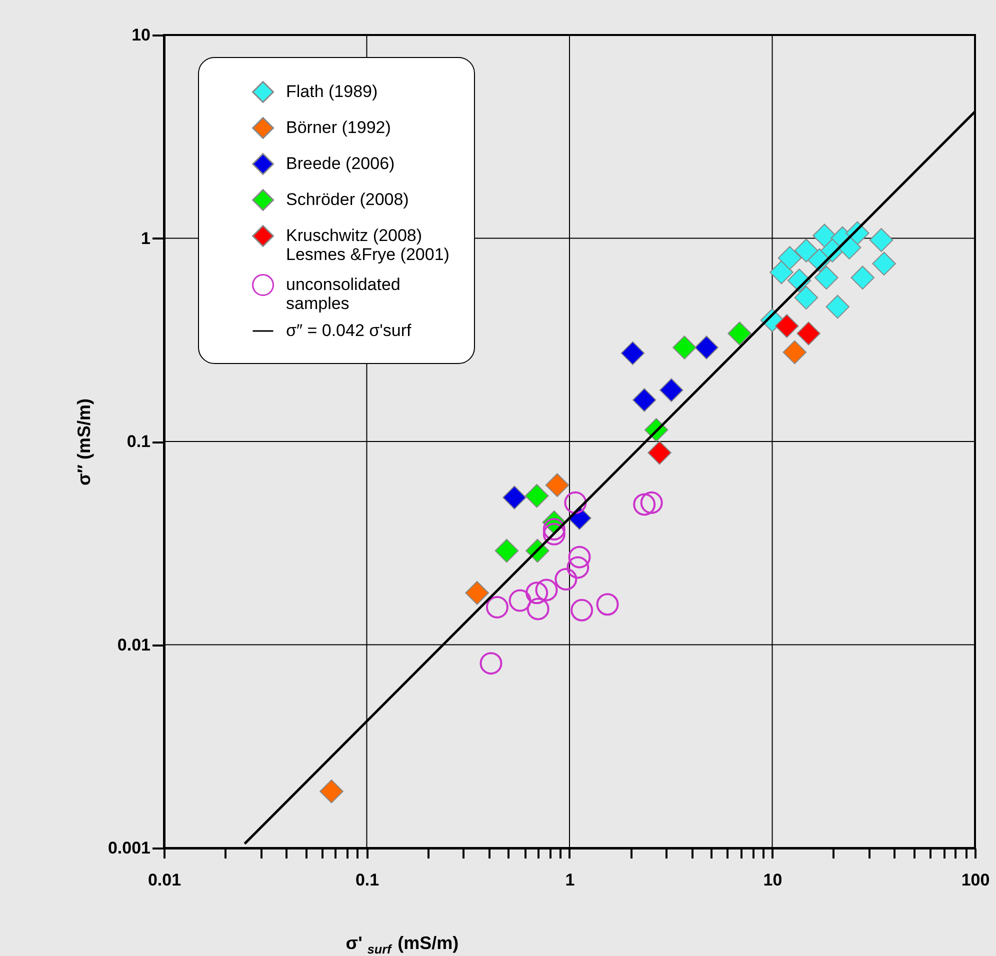 The image size is (996, 956). Describe the element at coordinates (570, 880) in the screenshot. I see `x-tick-label: 1` at that location.